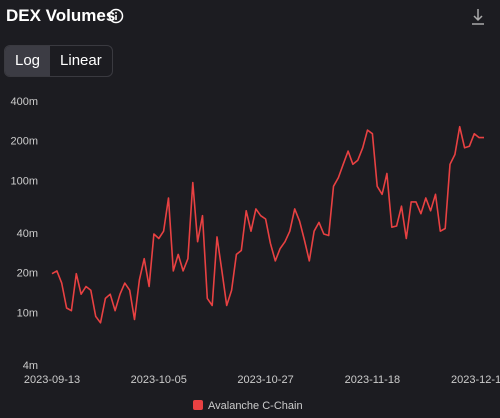 The image size is (500, 418). I want to click on x-tick-label: 2023-12-10, so click(475, 380).